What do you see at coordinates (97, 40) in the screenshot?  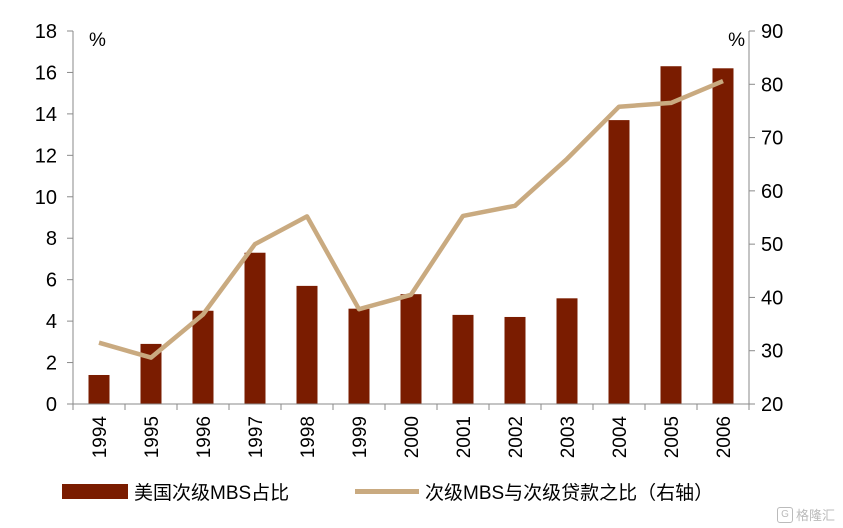 I see `left-unit-label: %` at bounding box center [97, 40].